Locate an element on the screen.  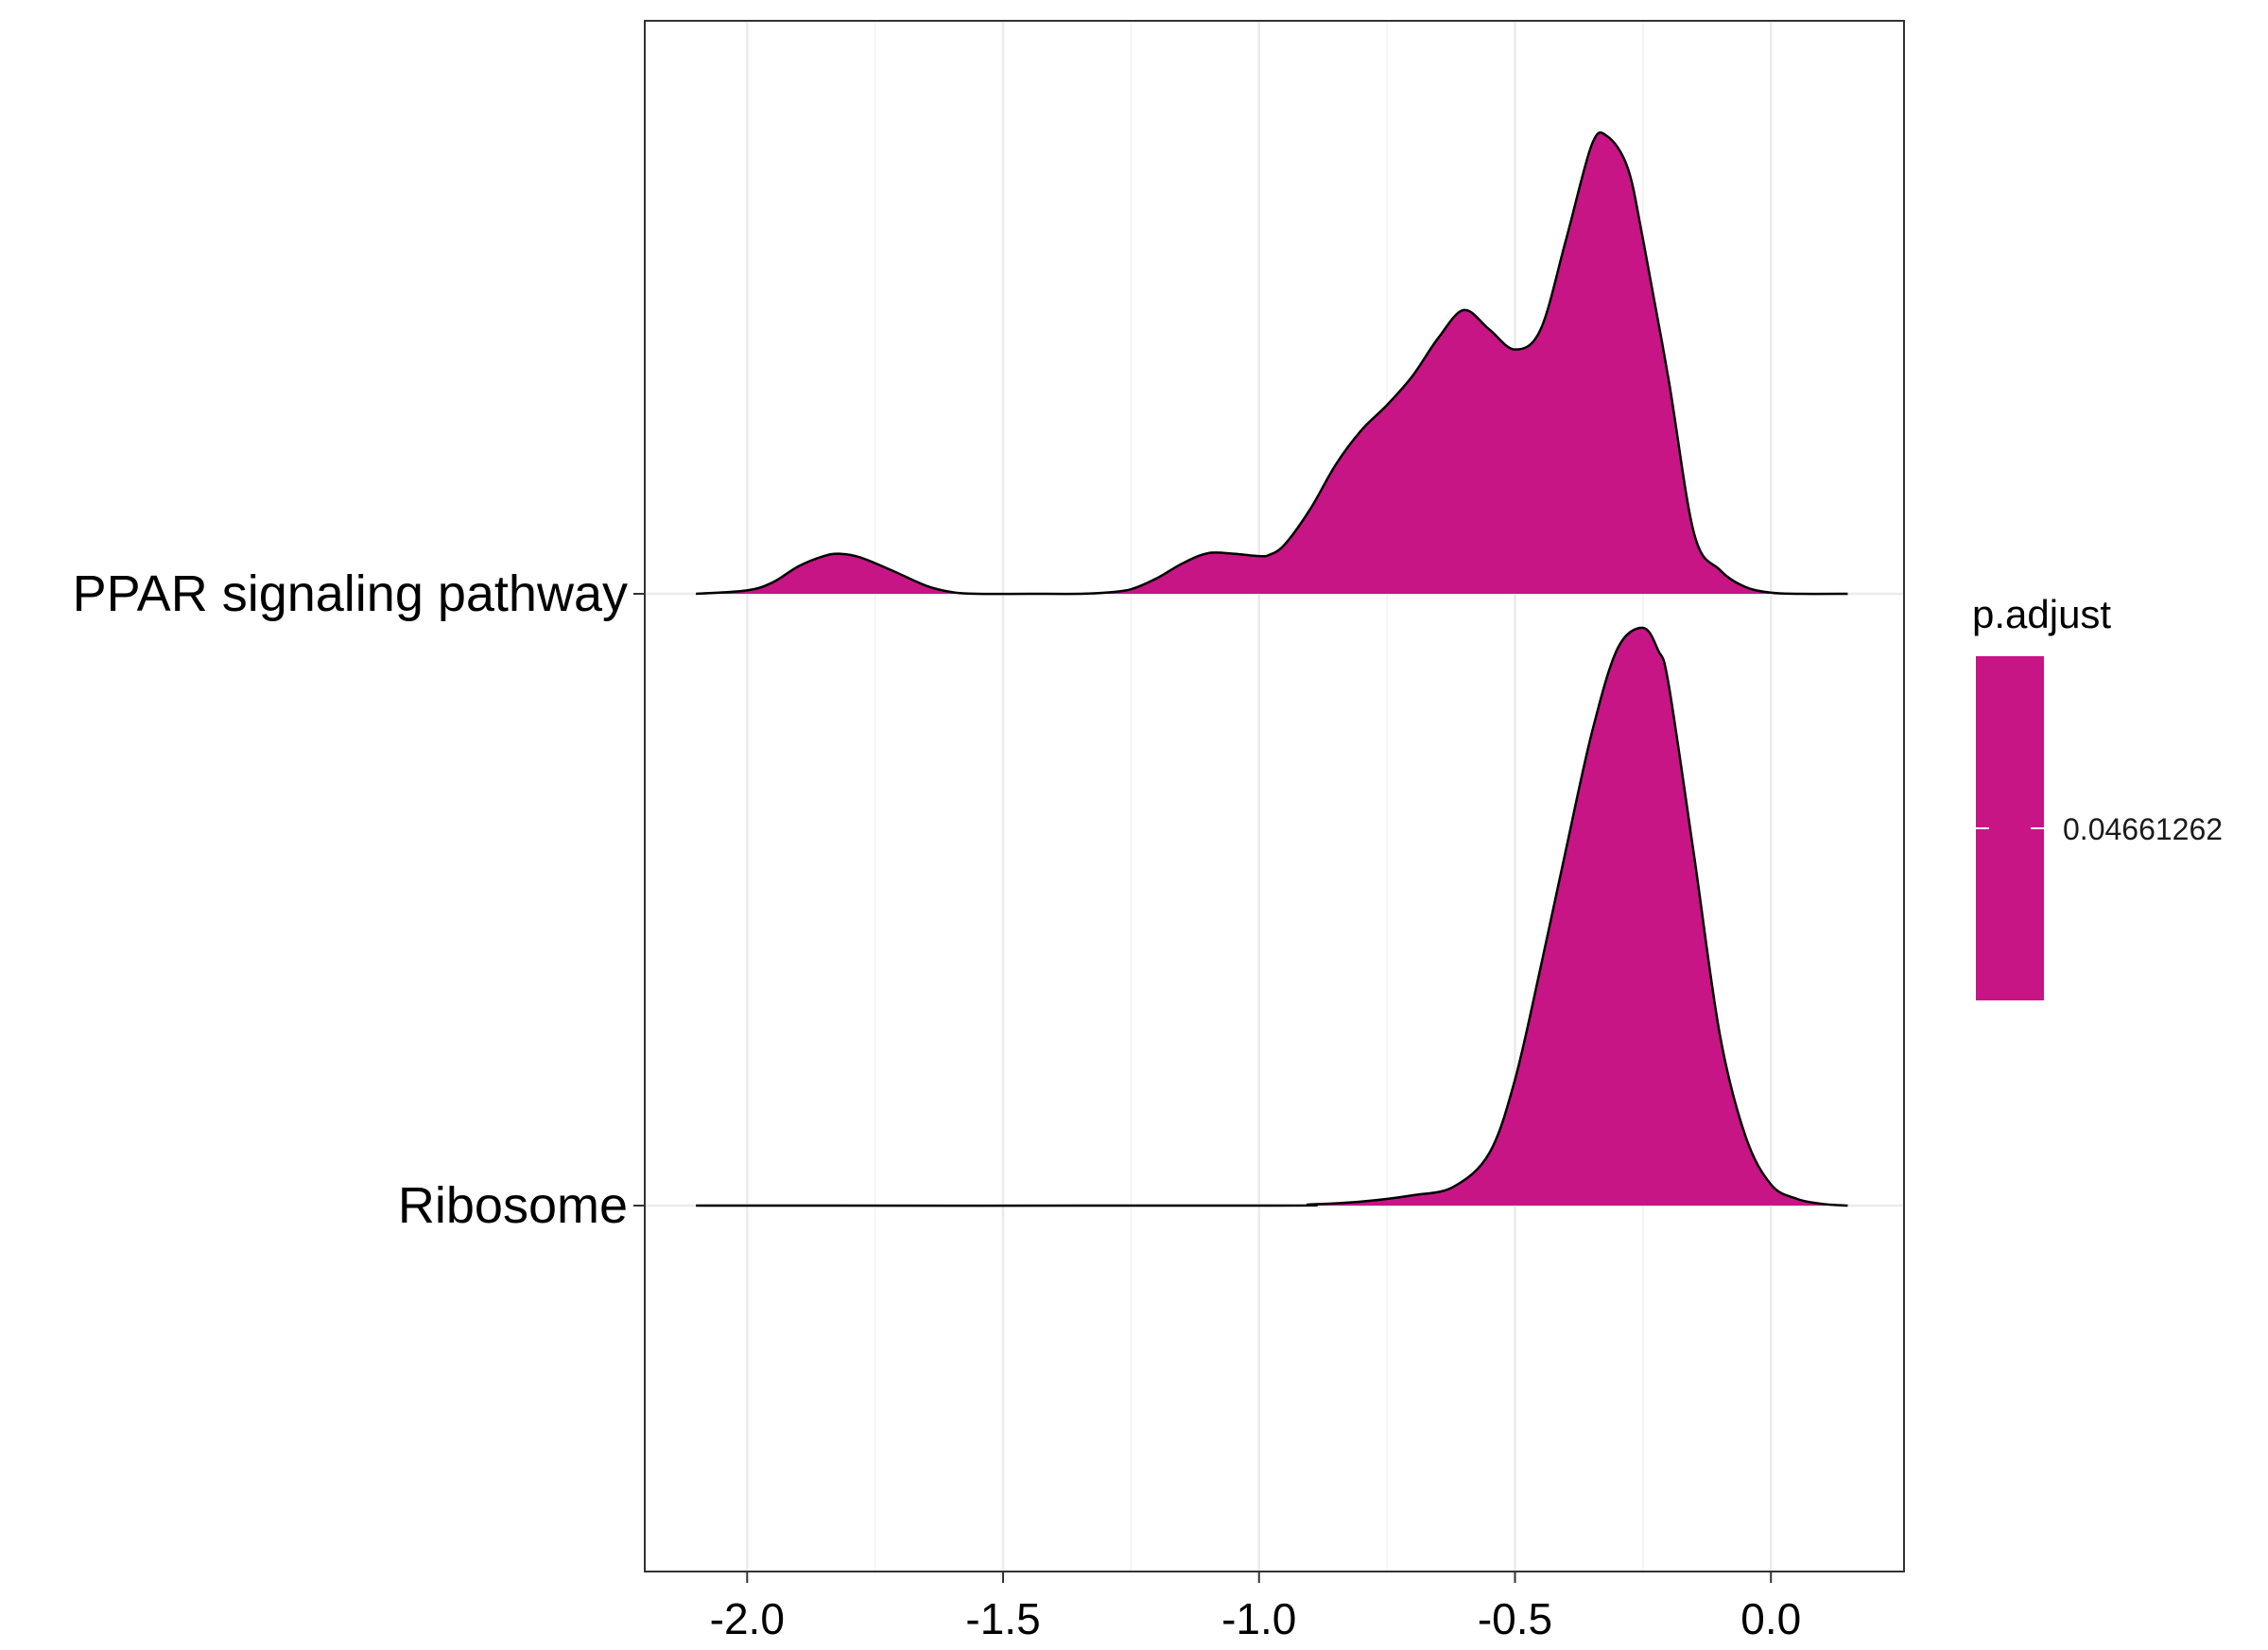
x-tick-label: -1.5 is located at coordinates (1003, 1618).